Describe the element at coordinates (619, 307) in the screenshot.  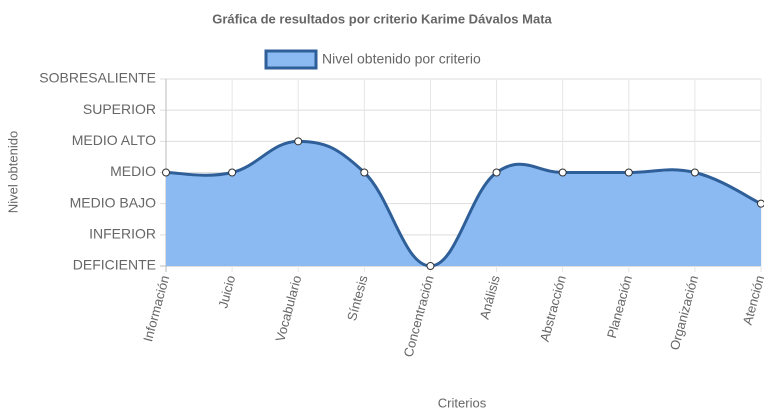
I see `x-tick-label: Planeación` at that location.